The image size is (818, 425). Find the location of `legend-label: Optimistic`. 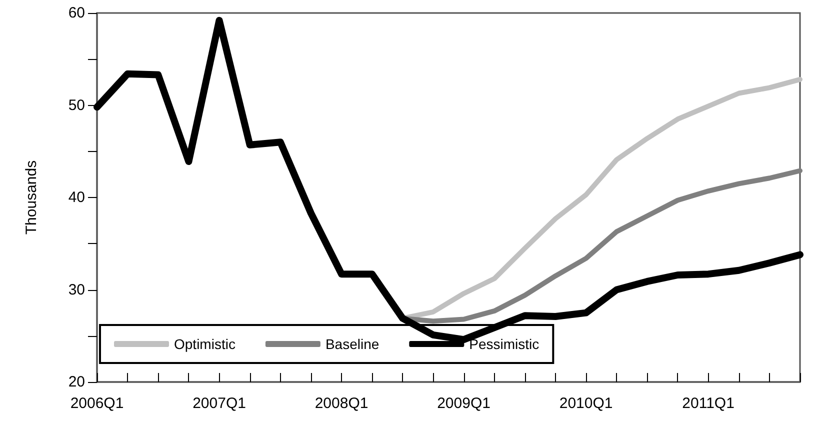

legend-label: Optimistic is located at coordinates (205, 344).